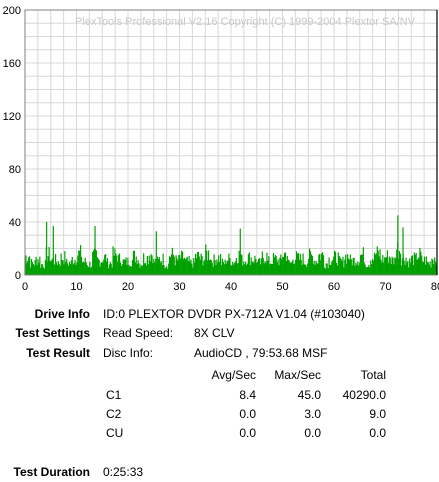 This screenshot has height=482, width=439. What do you see at coordinates (377, 433) in the screenshot?
I see `row-cu-total: 0.0` at bounding box center [377, 433].